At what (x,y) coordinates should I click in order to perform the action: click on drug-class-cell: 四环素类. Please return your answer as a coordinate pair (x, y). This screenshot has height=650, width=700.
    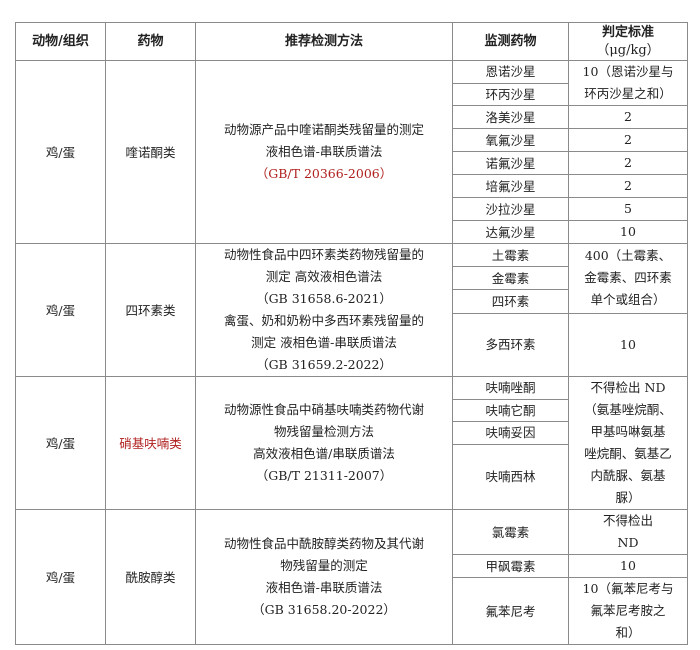
    Looking at the image, I should click on (150, 310).